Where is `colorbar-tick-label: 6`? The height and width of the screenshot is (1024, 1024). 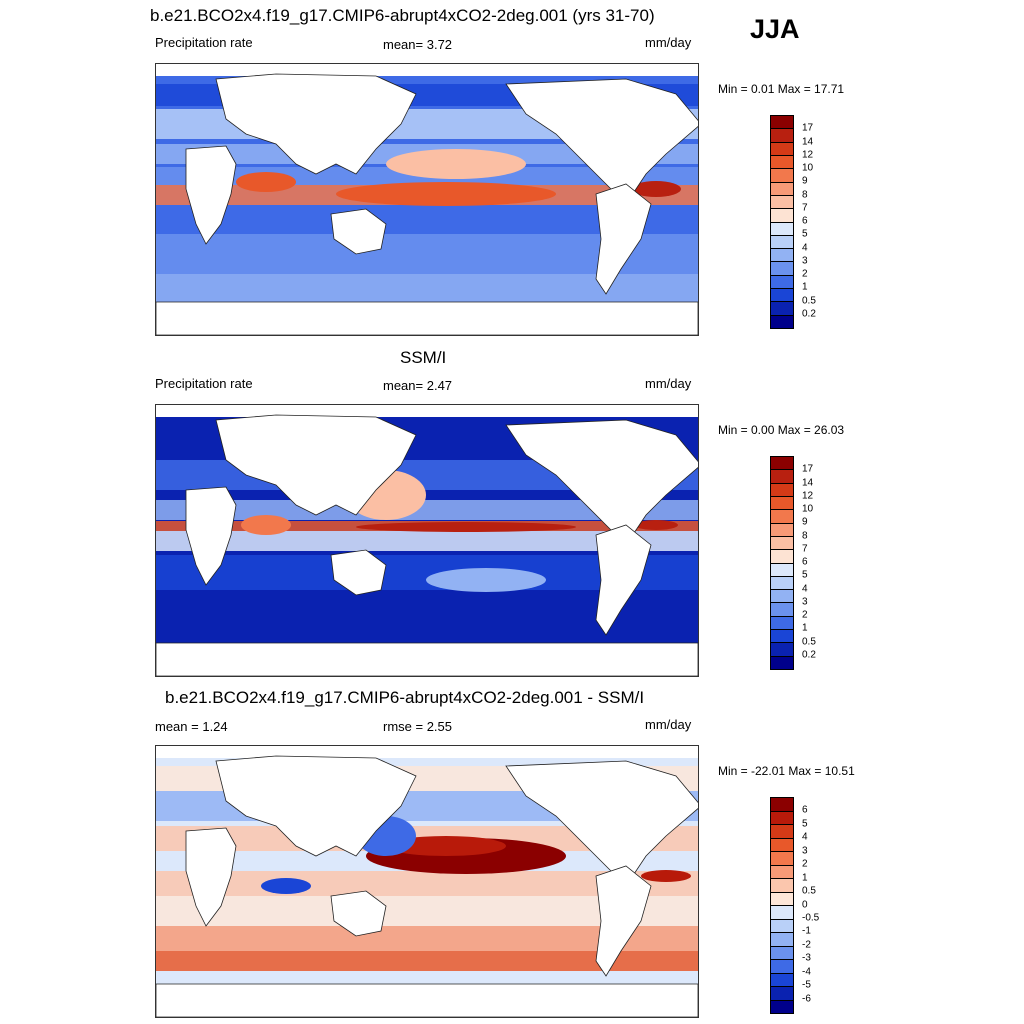
colorbar-tick-label: 6 is located at coordinates (805, 221).